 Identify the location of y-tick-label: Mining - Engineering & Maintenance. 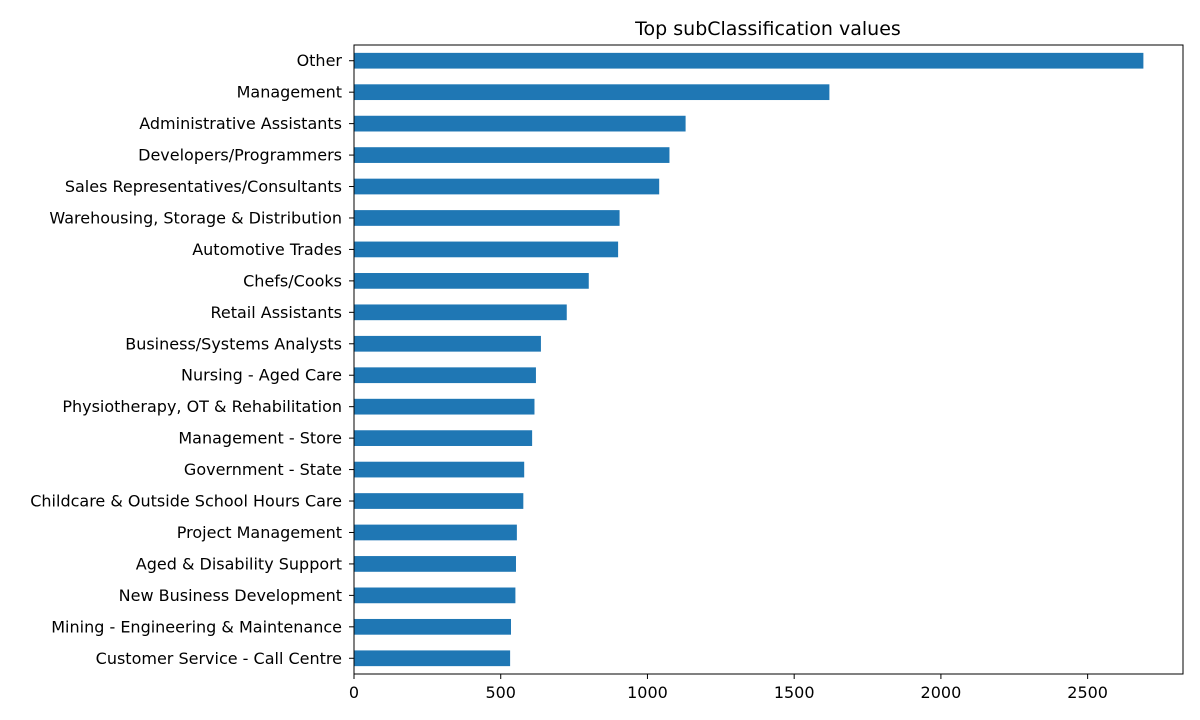
(196, 626).